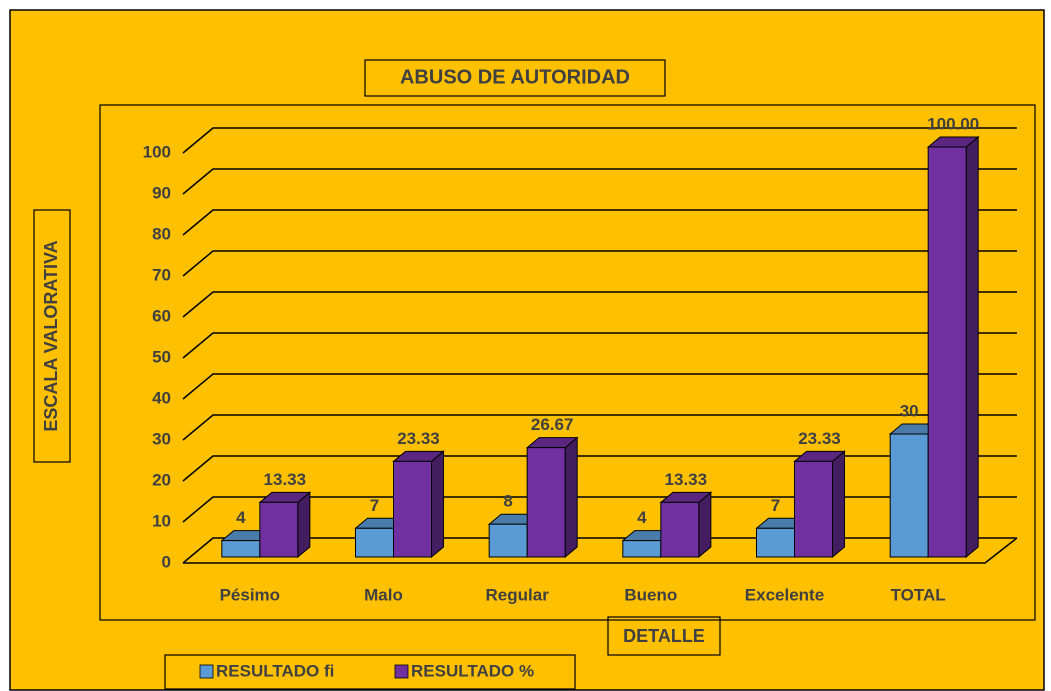 This screenshot has height=691, width=1051. I want to click on data-label: 30, so click(909, 410).